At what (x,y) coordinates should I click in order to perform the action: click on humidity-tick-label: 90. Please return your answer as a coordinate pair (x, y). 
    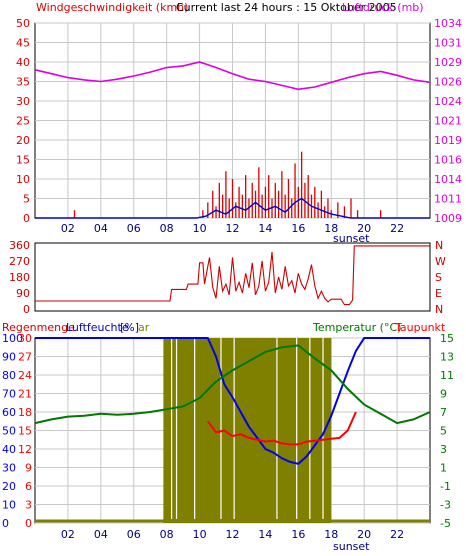
    Looking at the image, I should click on (9, 357).